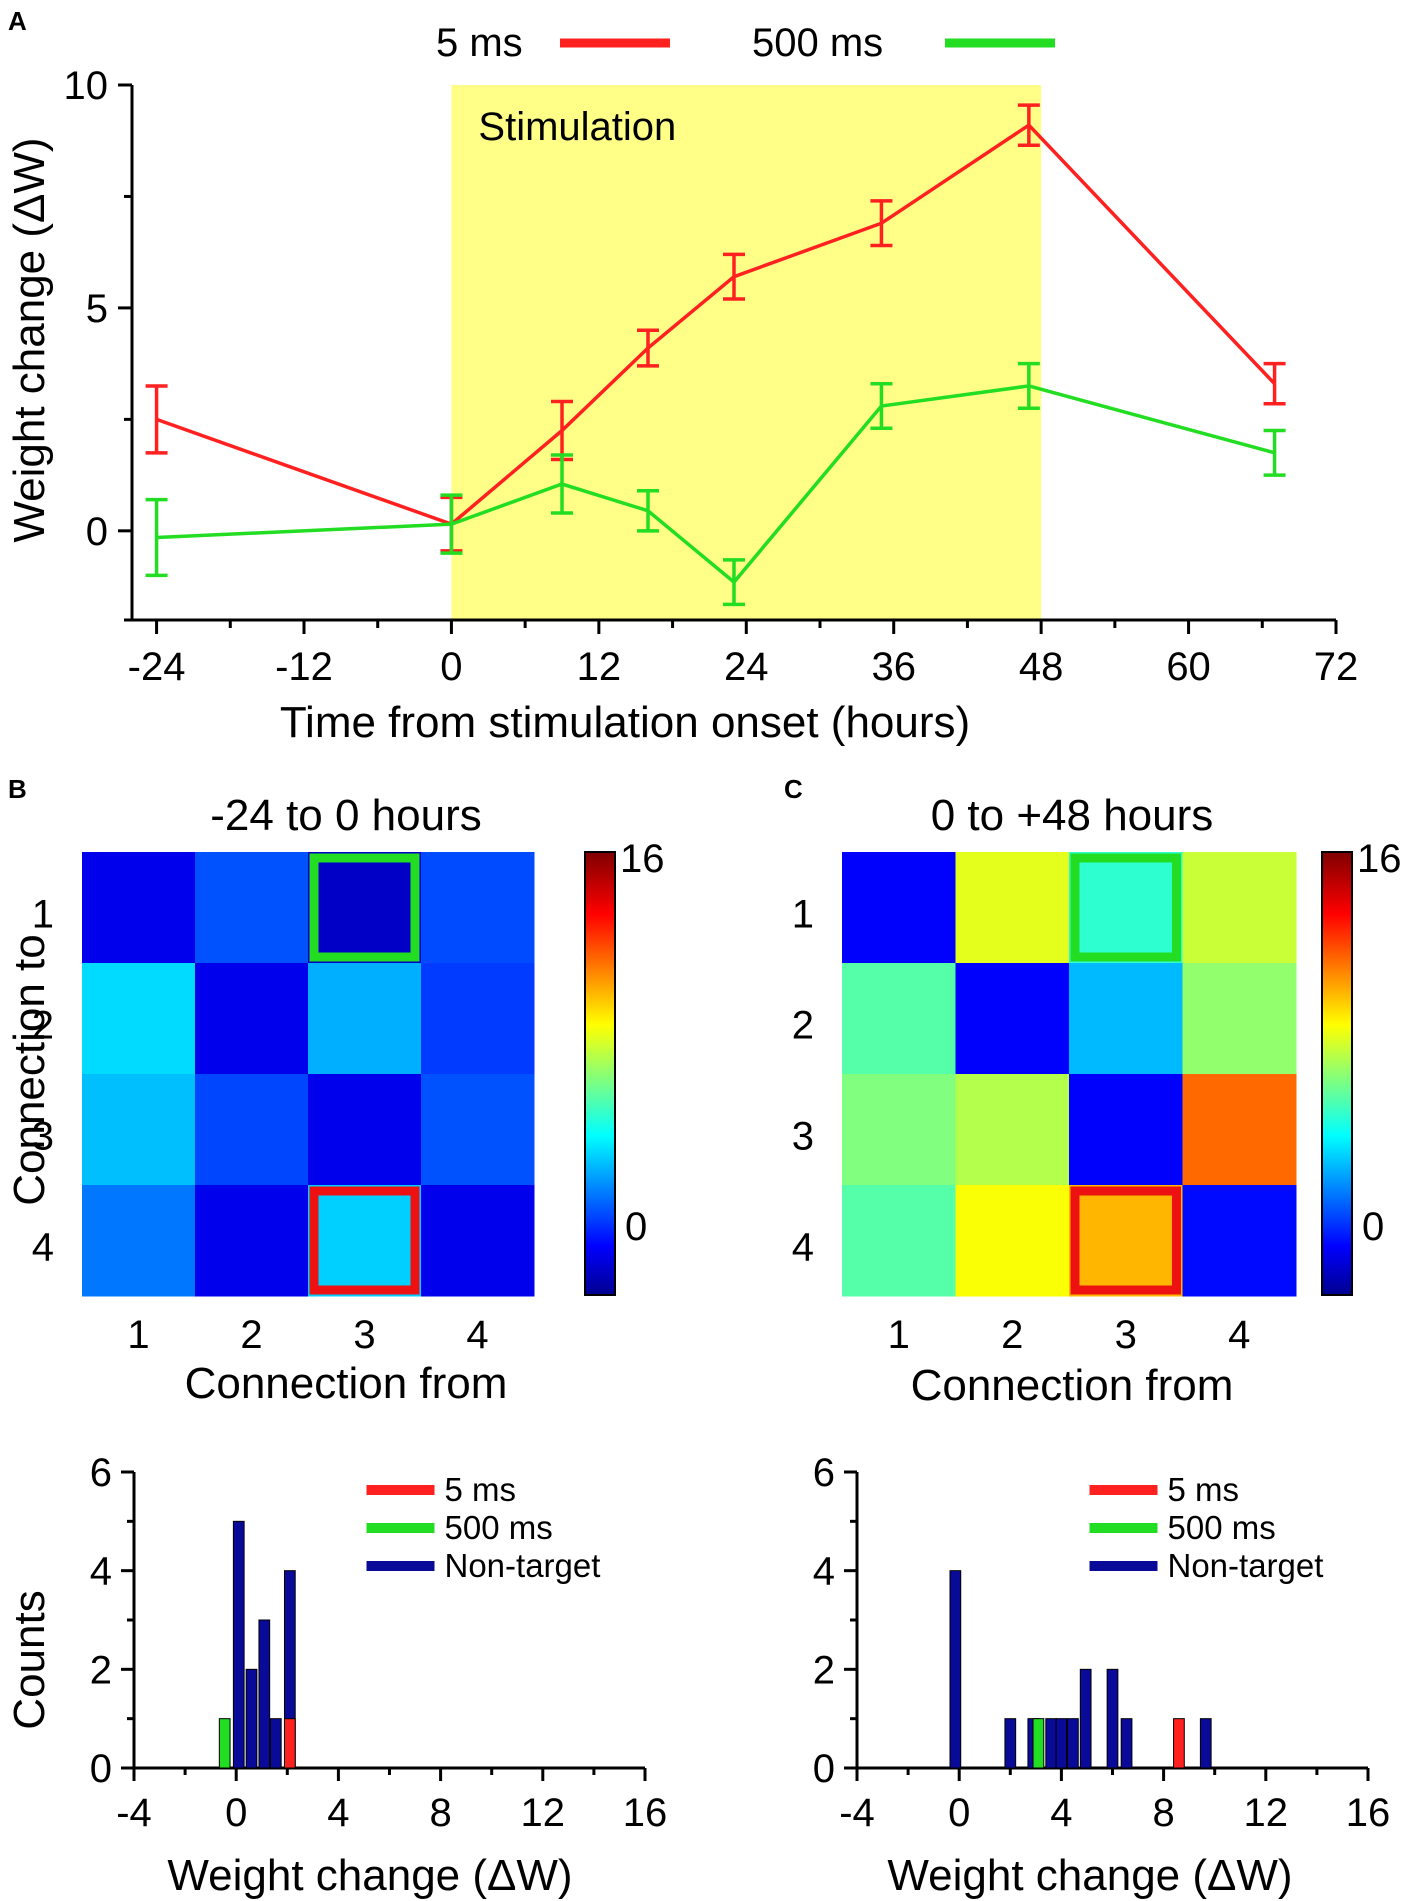 This screenshot has width=1418, height=1901. I want to click on panel-b-colorbar-zero: 0, so click(636, 1227).